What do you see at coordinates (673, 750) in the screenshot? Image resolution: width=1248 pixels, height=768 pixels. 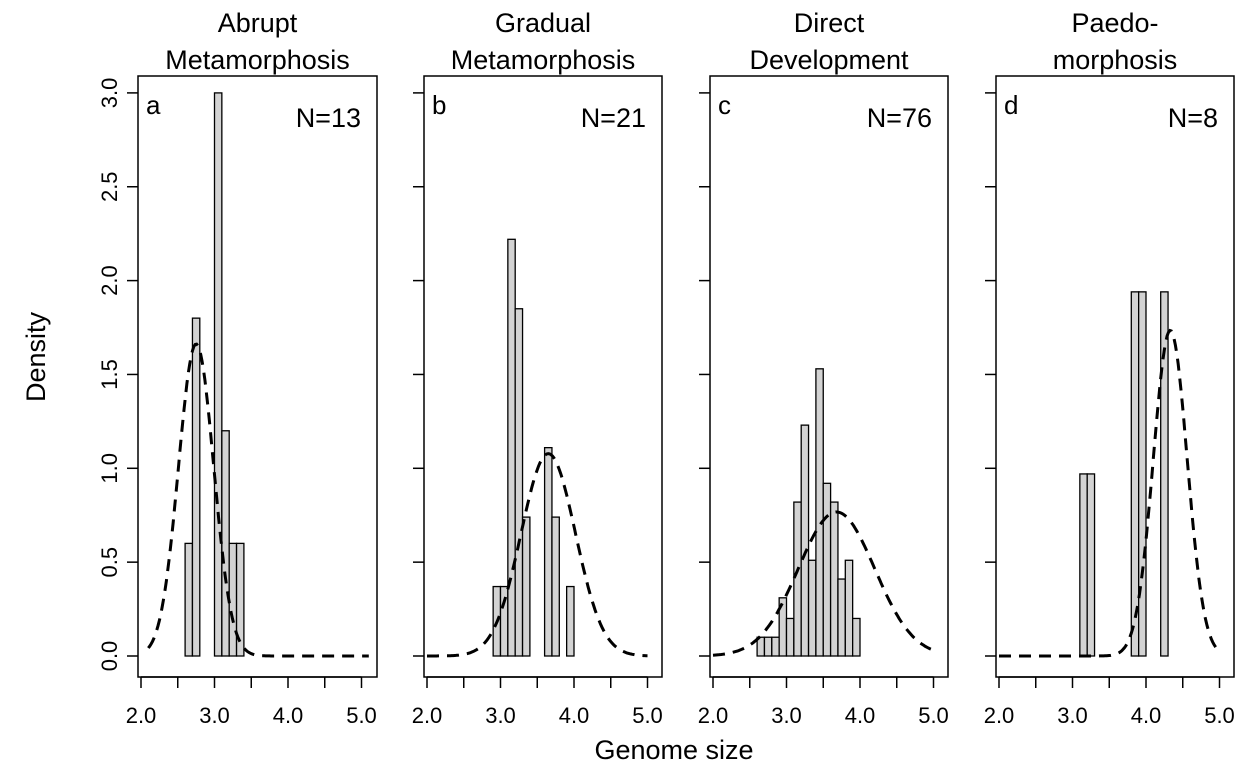 I see `x-axis-label: Genome size` at bounding box center [673, 750].